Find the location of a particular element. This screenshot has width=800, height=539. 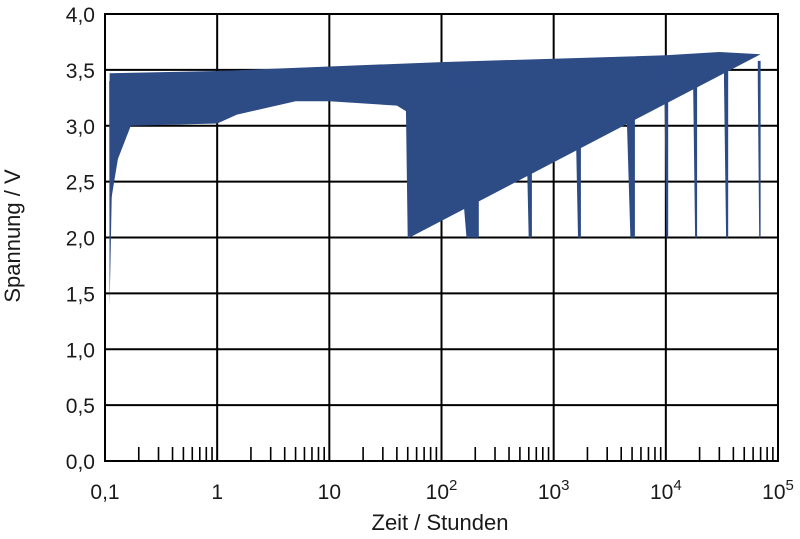

y-tick-labels: 0,0 0,5 1,0 1,5 2,0 2,5 3,0 3,5 4,0 is located at coordinates (80, 239).